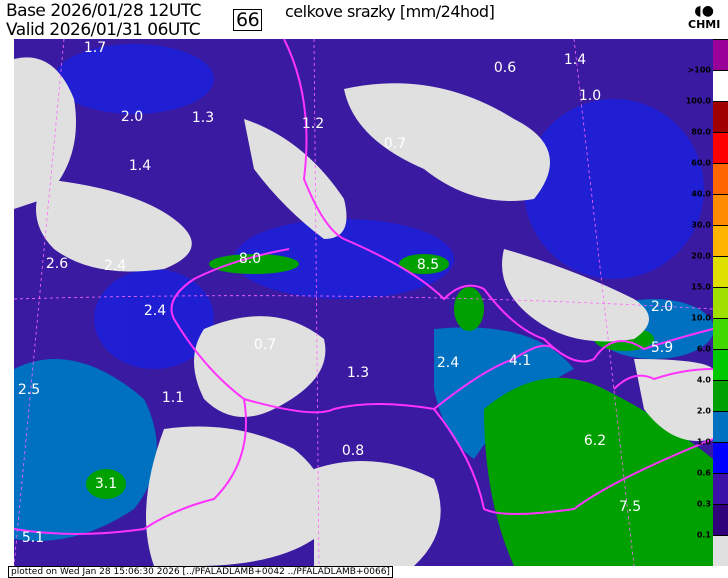 The height and width of the screenshot is (578, 728). I want to click on colorbar-label: 15.0, so click(701, 287).